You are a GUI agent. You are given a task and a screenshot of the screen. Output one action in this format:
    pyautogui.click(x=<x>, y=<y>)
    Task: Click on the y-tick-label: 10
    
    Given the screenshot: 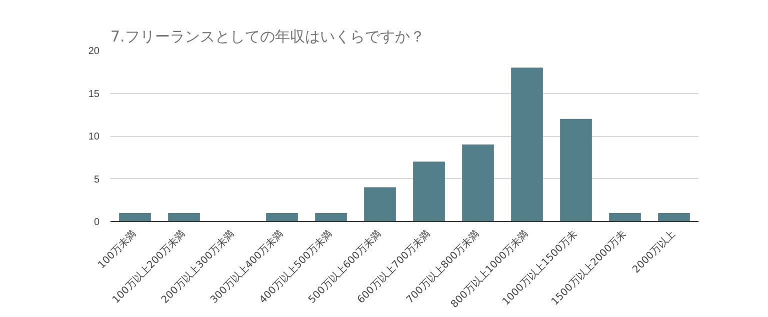 What is the action you would take?
    pyautogui.click(x=94, y=137)
    